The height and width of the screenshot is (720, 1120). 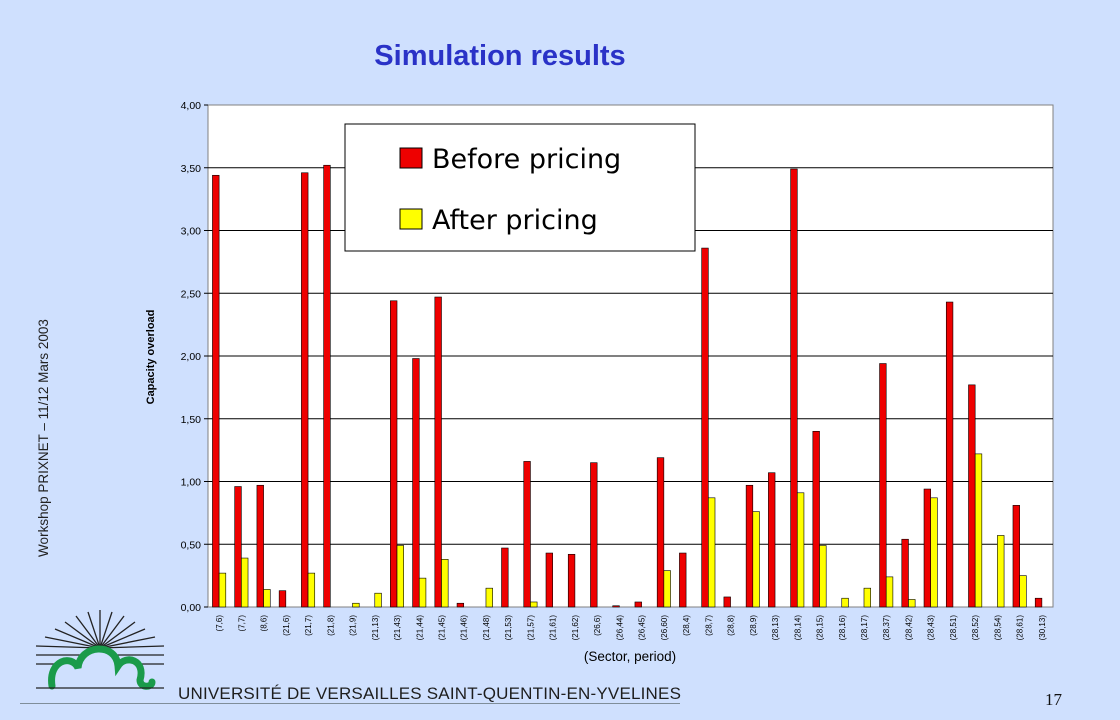 What do you see at coordinates (464, 628) in the screenshot?
I see `x-tick-label: (21,46)` at bounding box center [464, 628].